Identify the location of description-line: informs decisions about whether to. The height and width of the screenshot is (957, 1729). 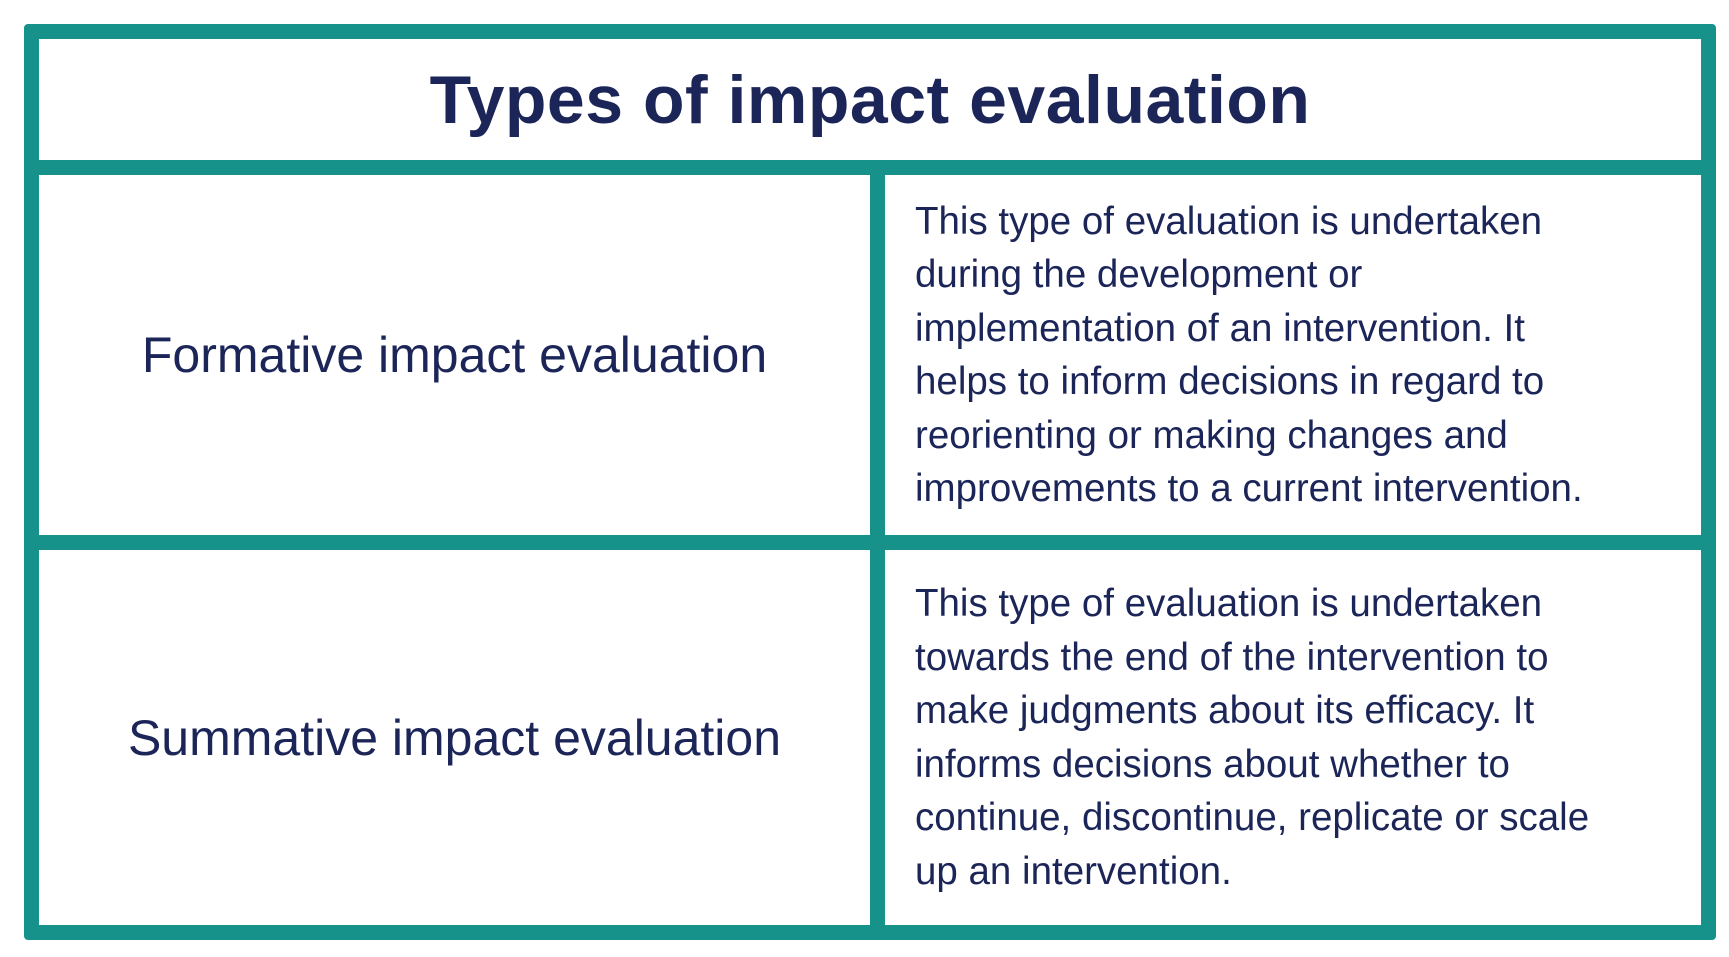
(1212, 764).